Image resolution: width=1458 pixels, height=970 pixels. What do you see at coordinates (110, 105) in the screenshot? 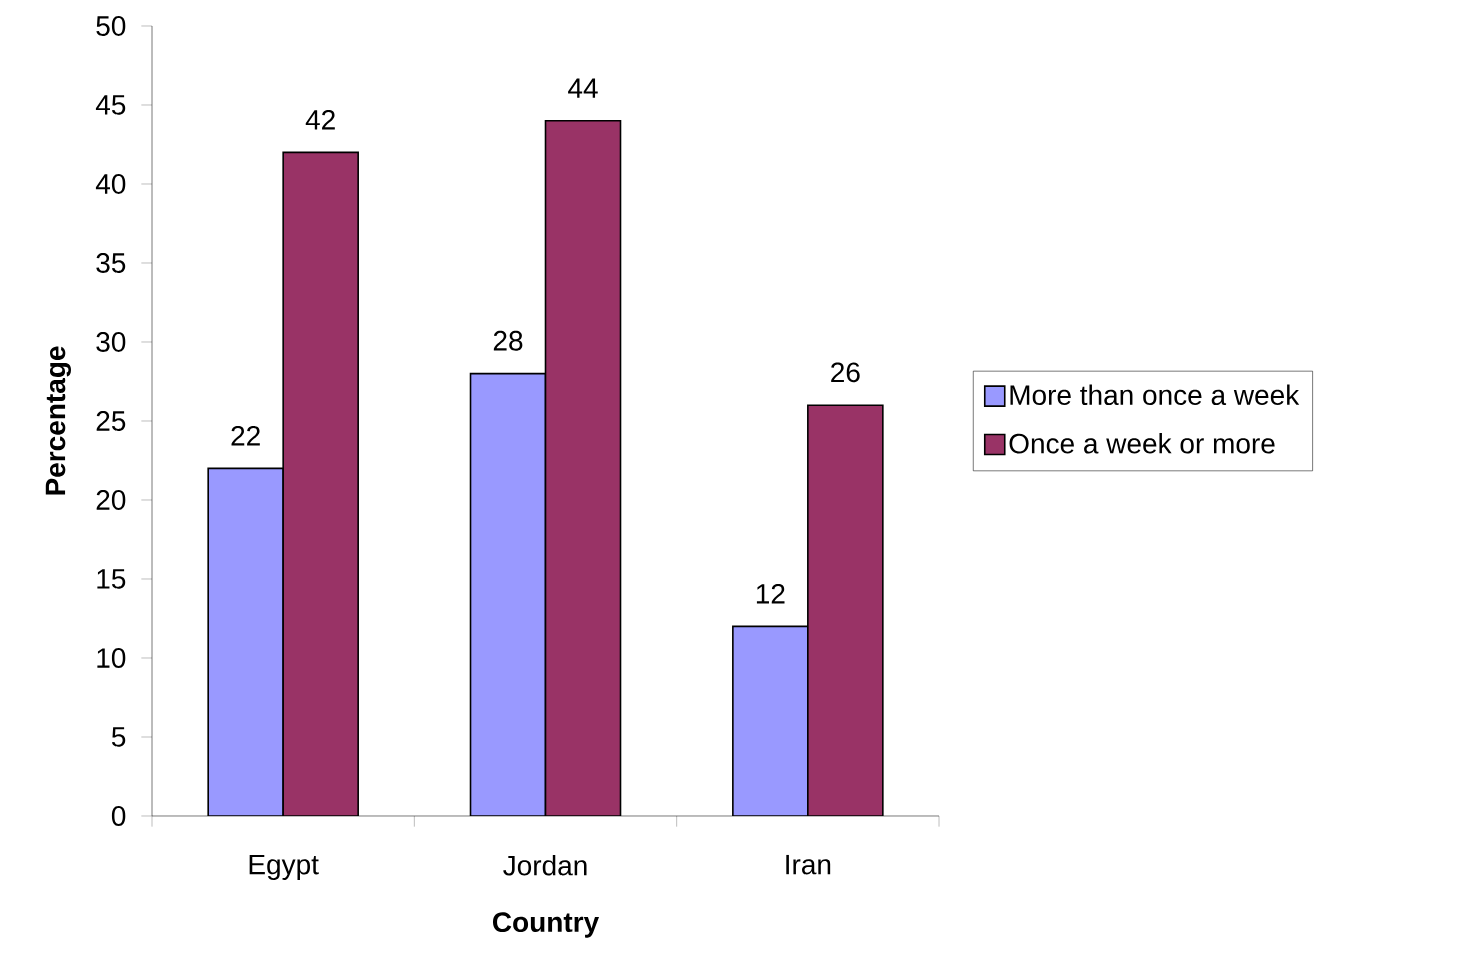
I see `y-tick-label: 45` at bounding box center [110, 105].